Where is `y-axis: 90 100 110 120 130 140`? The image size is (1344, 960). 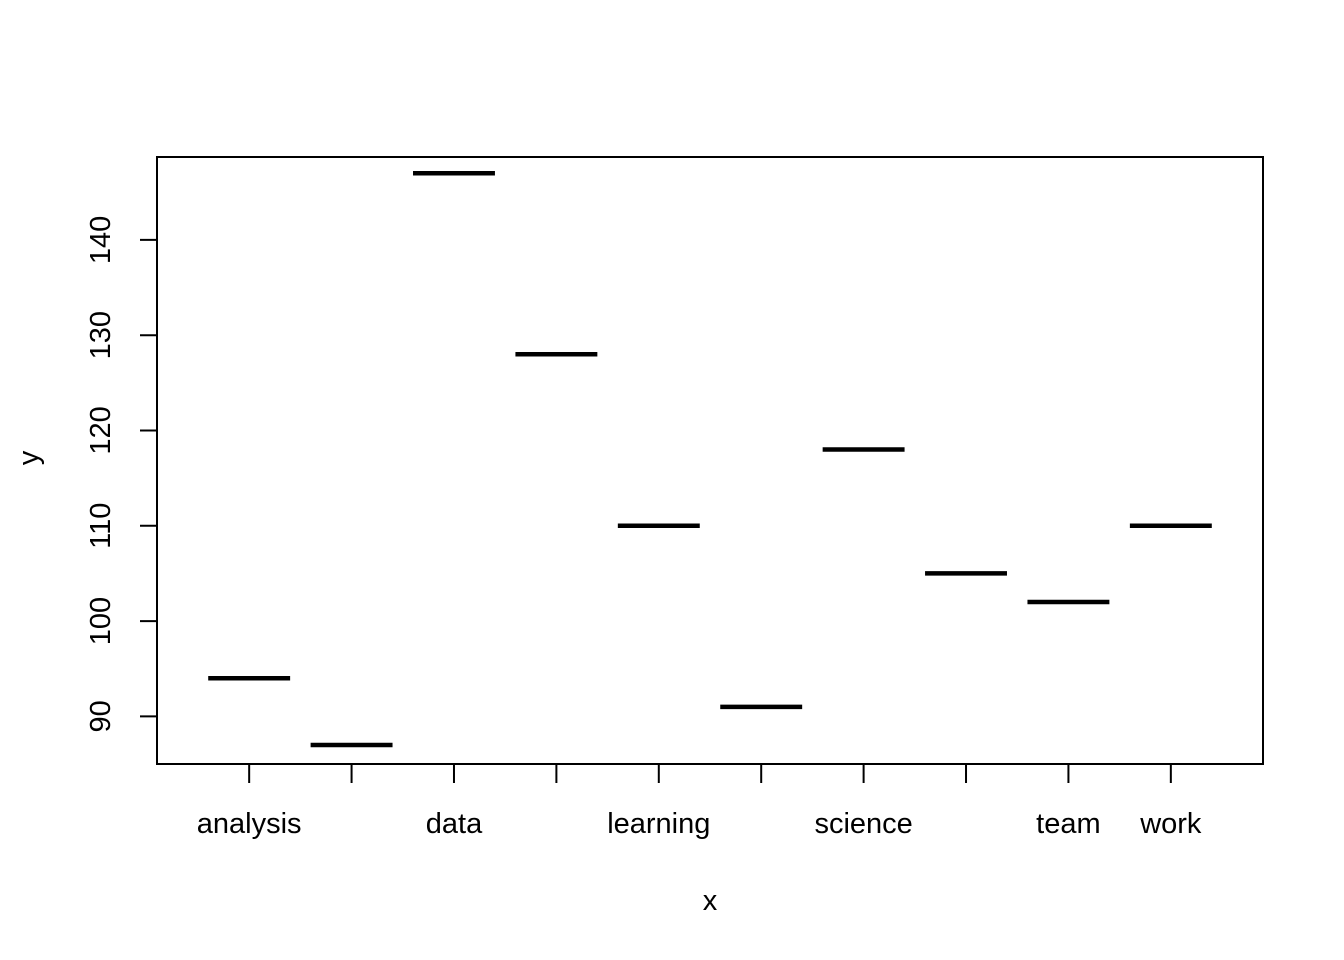
y-axis: 90 100 110 120 130 140 is located at coordinates (121, 474).